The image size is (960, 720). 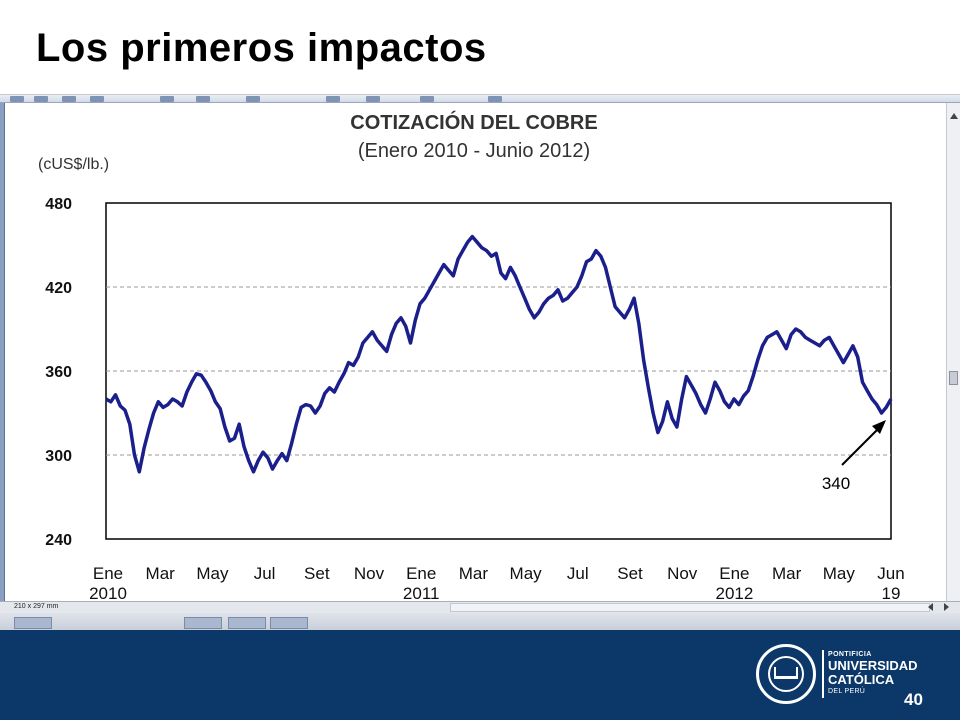 What do you see at coordinates (861, 679) in the screenshot?
I see `logo-line-3: CATÓLICA` at bounding box center [861, 679].